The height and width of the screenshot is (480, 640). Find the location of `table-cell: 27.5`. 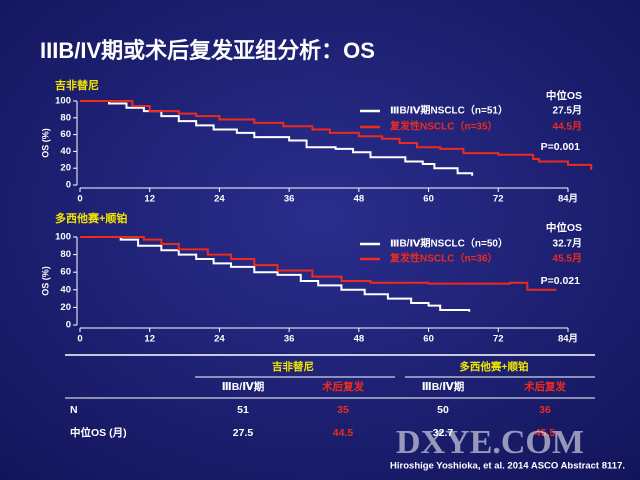

table-cell: 27.5 is located at coordinates (243, 433).